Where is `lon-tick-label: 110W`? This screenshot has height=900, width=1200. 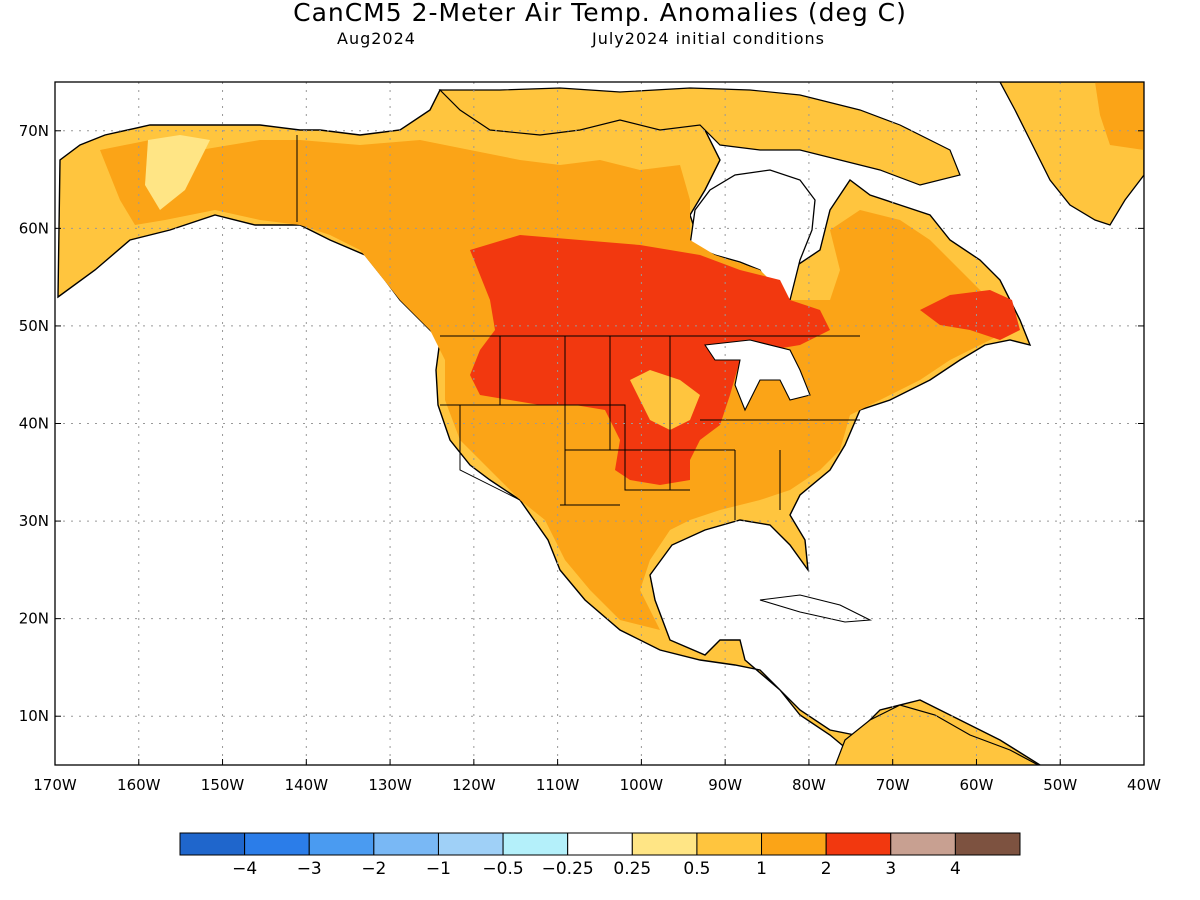
lon-tick-label: 110W is located at coordinates (558, 785).